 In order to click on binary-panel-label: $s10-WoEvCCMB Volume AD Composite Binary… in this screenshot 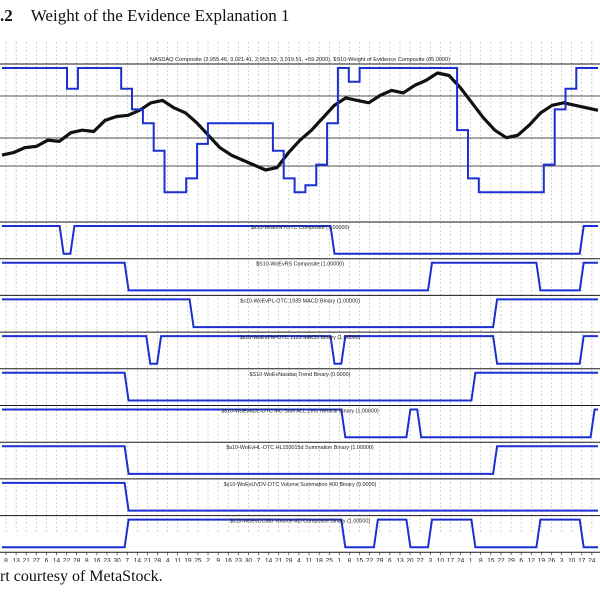, I will do `click(300, 522)`.